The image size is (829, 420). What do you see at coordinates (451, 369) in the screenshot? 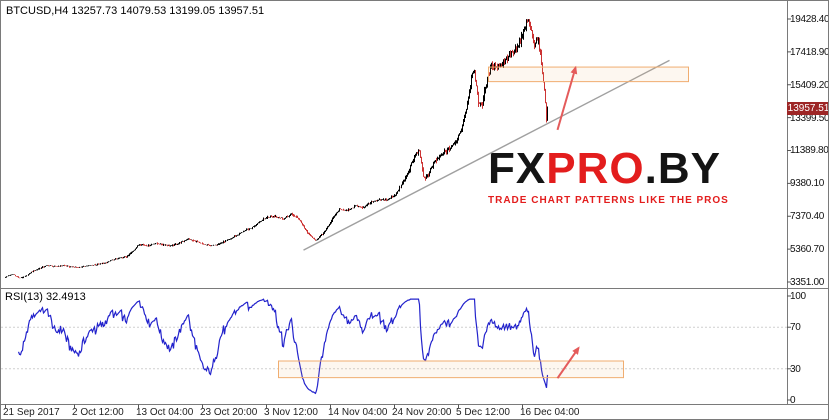
I see `rsi-zone-box` at bounding box center [451, 369].